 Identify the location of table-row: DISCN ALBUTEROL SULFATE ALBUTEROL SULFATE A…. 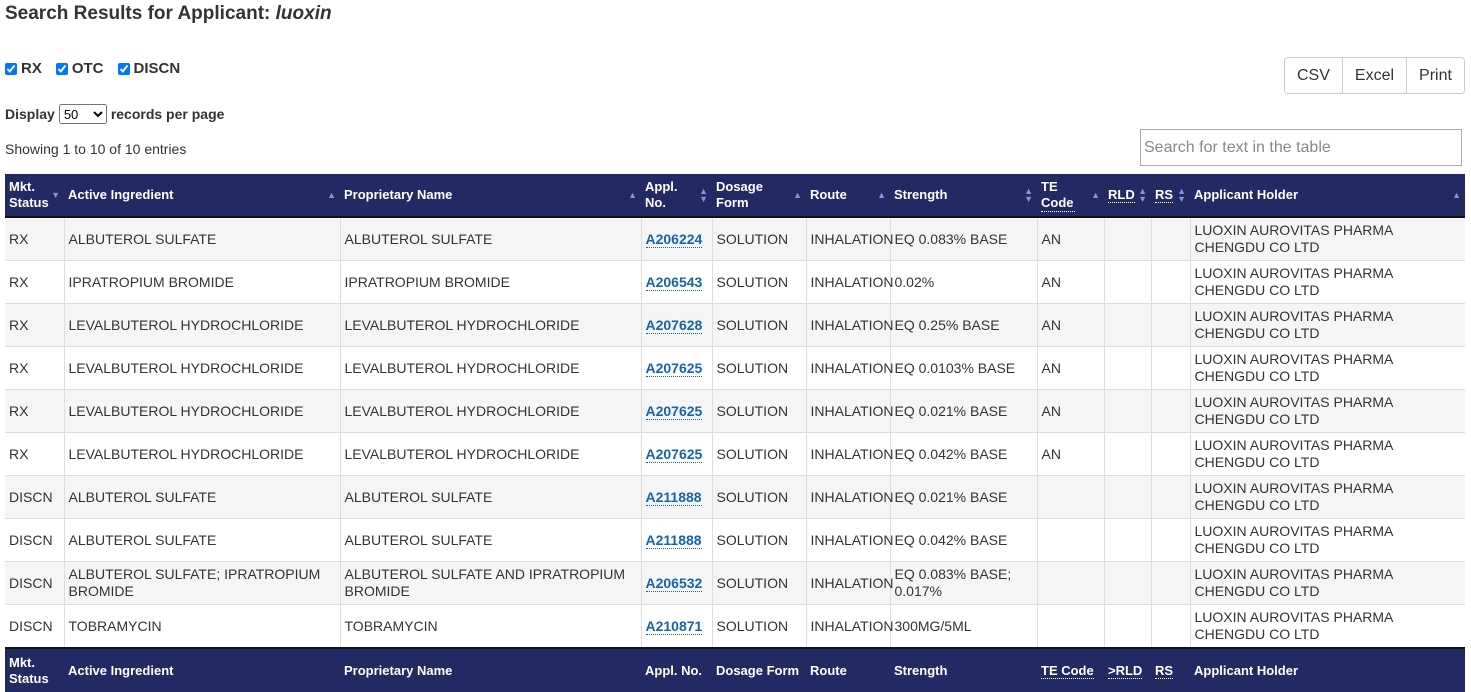
(735, 540).